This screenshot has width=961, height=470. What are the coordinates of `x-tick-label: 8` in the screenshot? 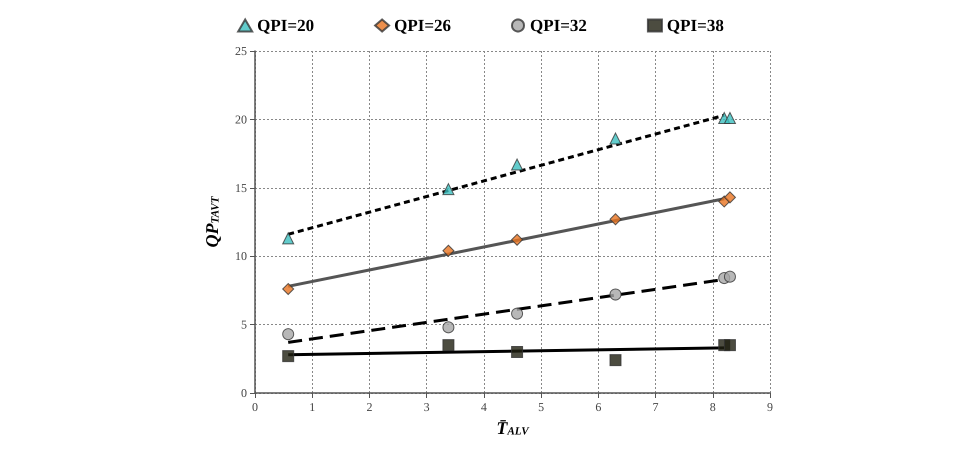 It's located at (713, 407).